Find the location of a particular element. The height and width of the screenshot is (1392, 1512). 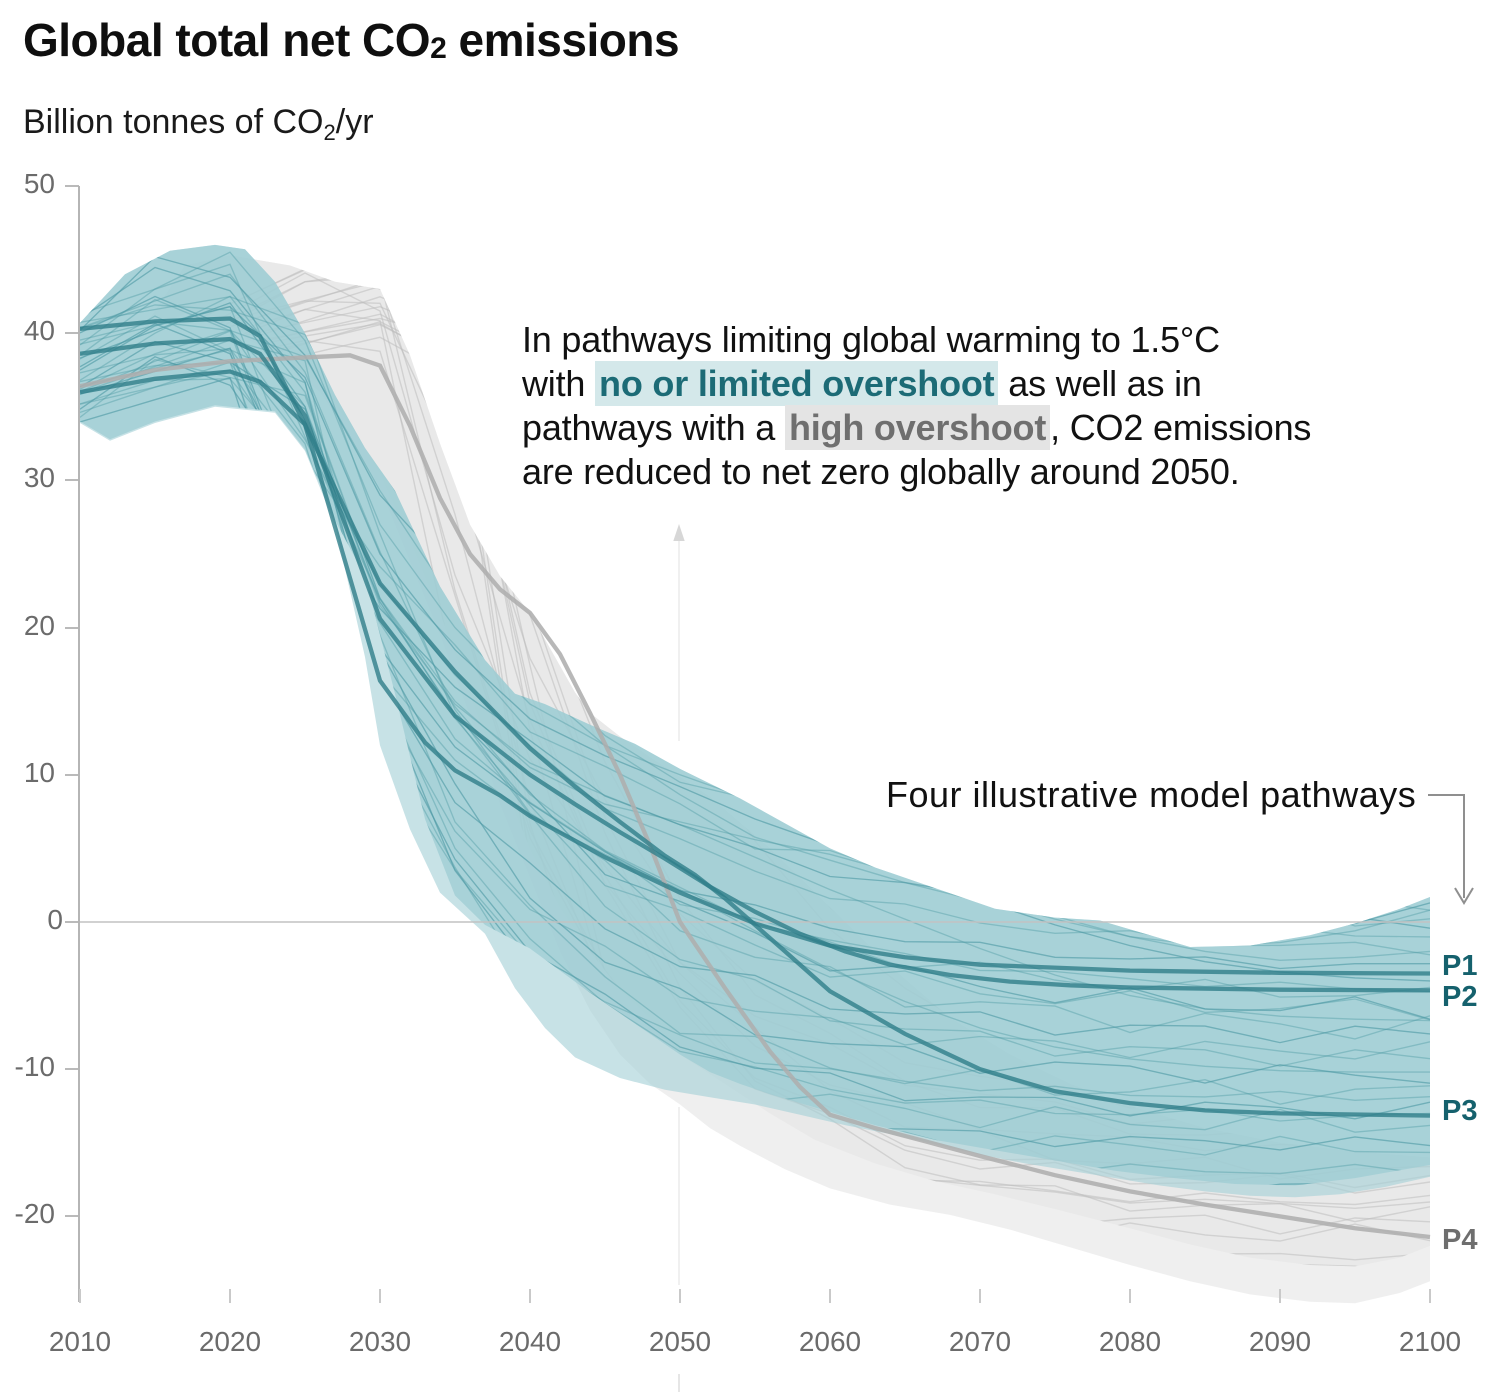

svg-text: 30 is located at coordinates (39, 477).